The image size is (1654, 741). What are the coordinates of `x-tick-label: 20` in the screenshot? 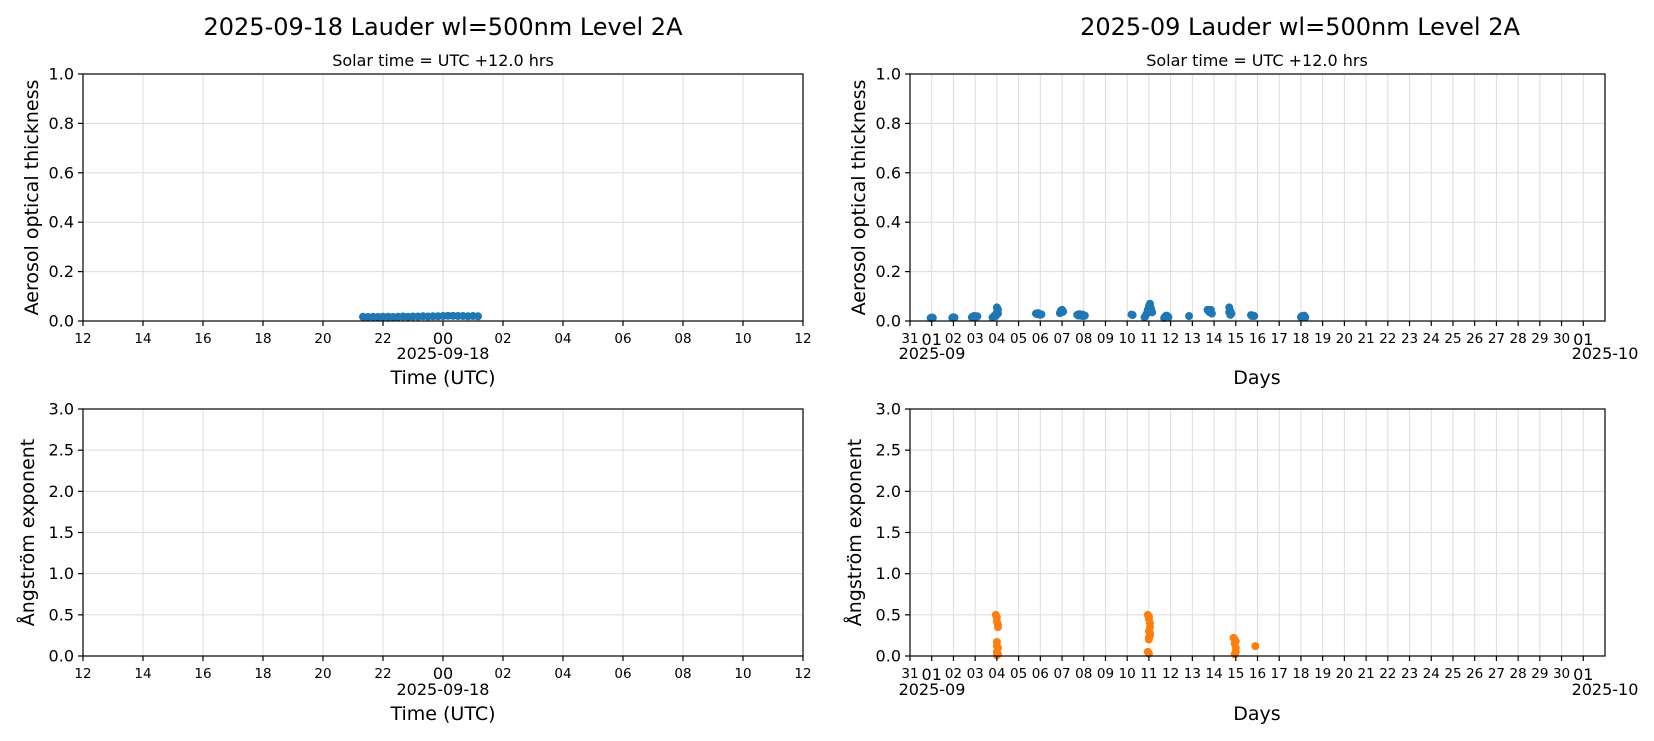 It's located at (1344, 339).